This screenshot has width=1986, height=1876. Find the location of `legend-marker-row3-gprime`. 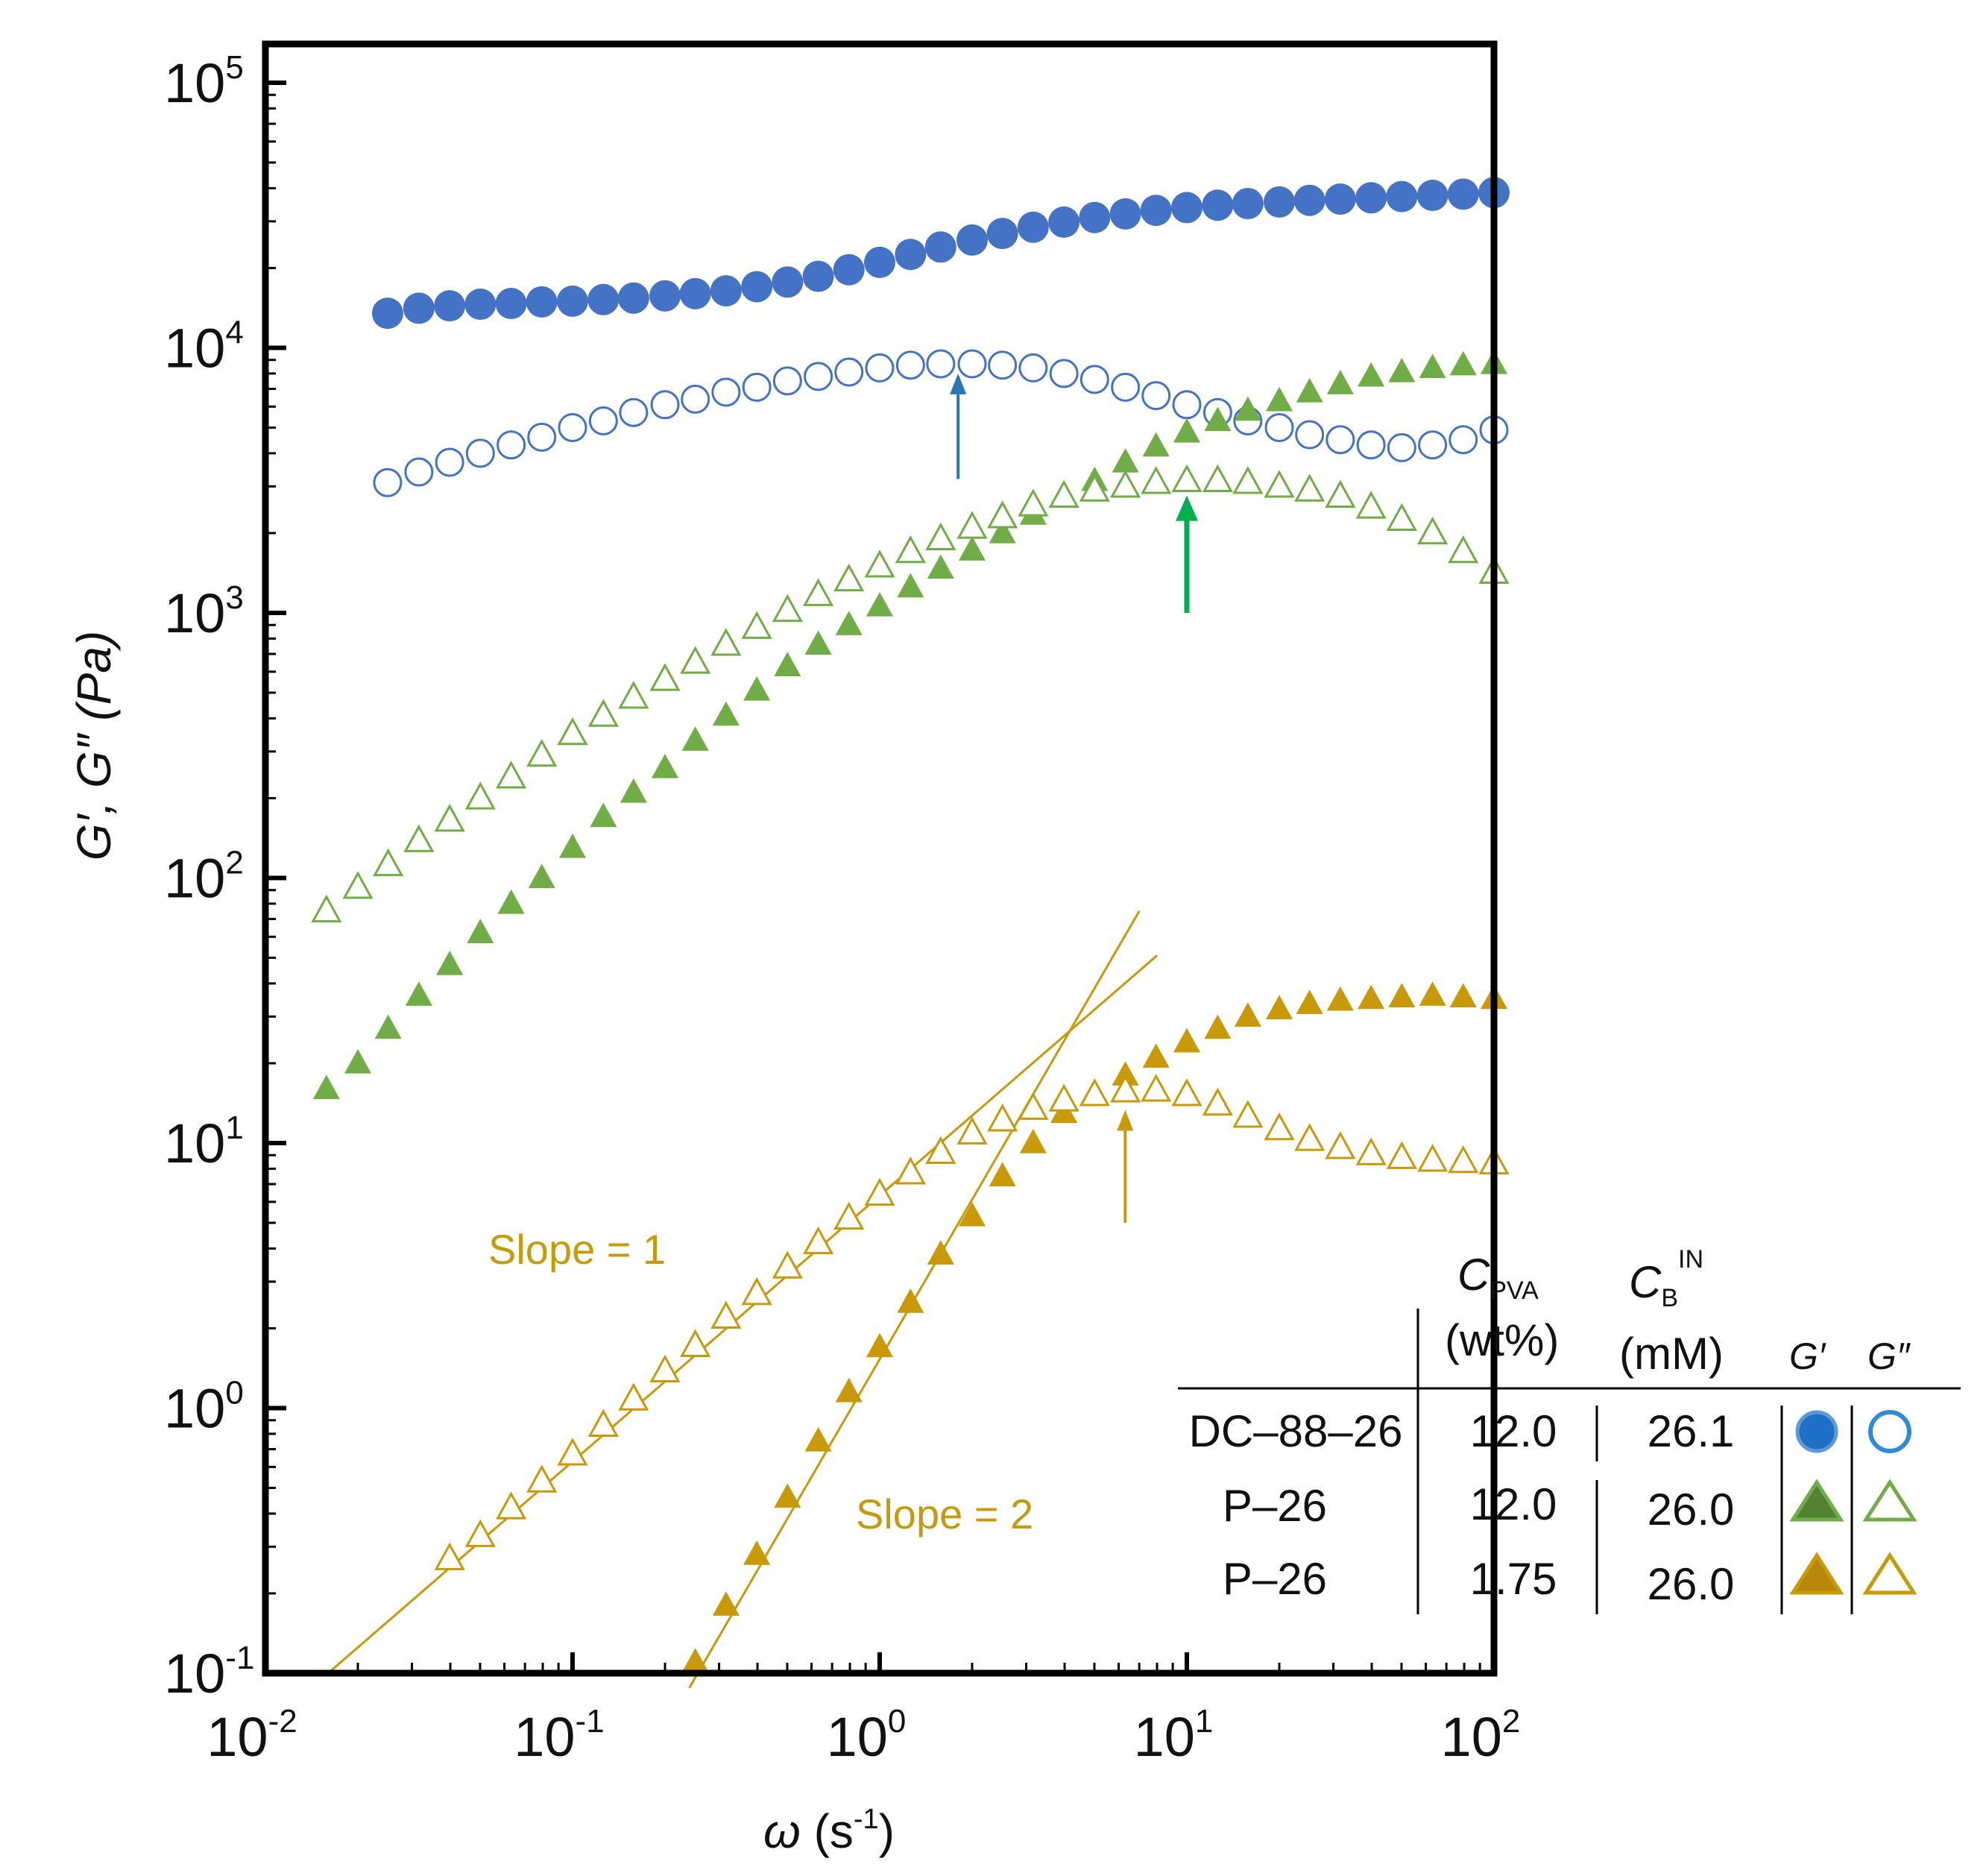

legend-marker-row3-gprime is located at coordinates (1816, 1573).